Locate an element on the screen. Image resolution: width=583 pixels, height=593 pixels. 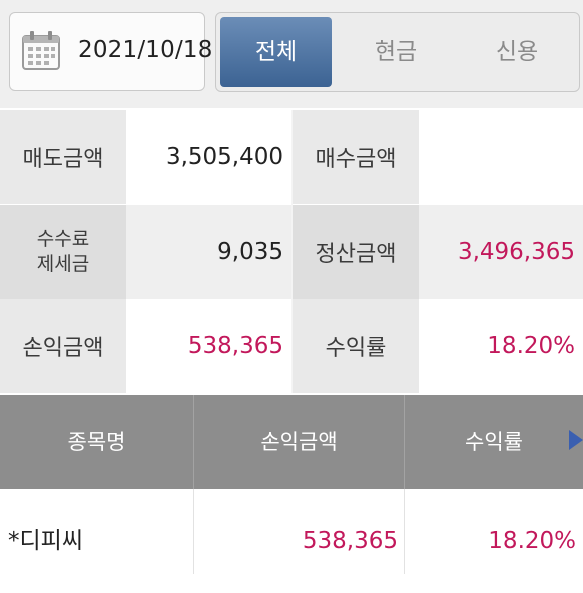
settlement-value: 3,496,365 is located at coordinates (501, 252).